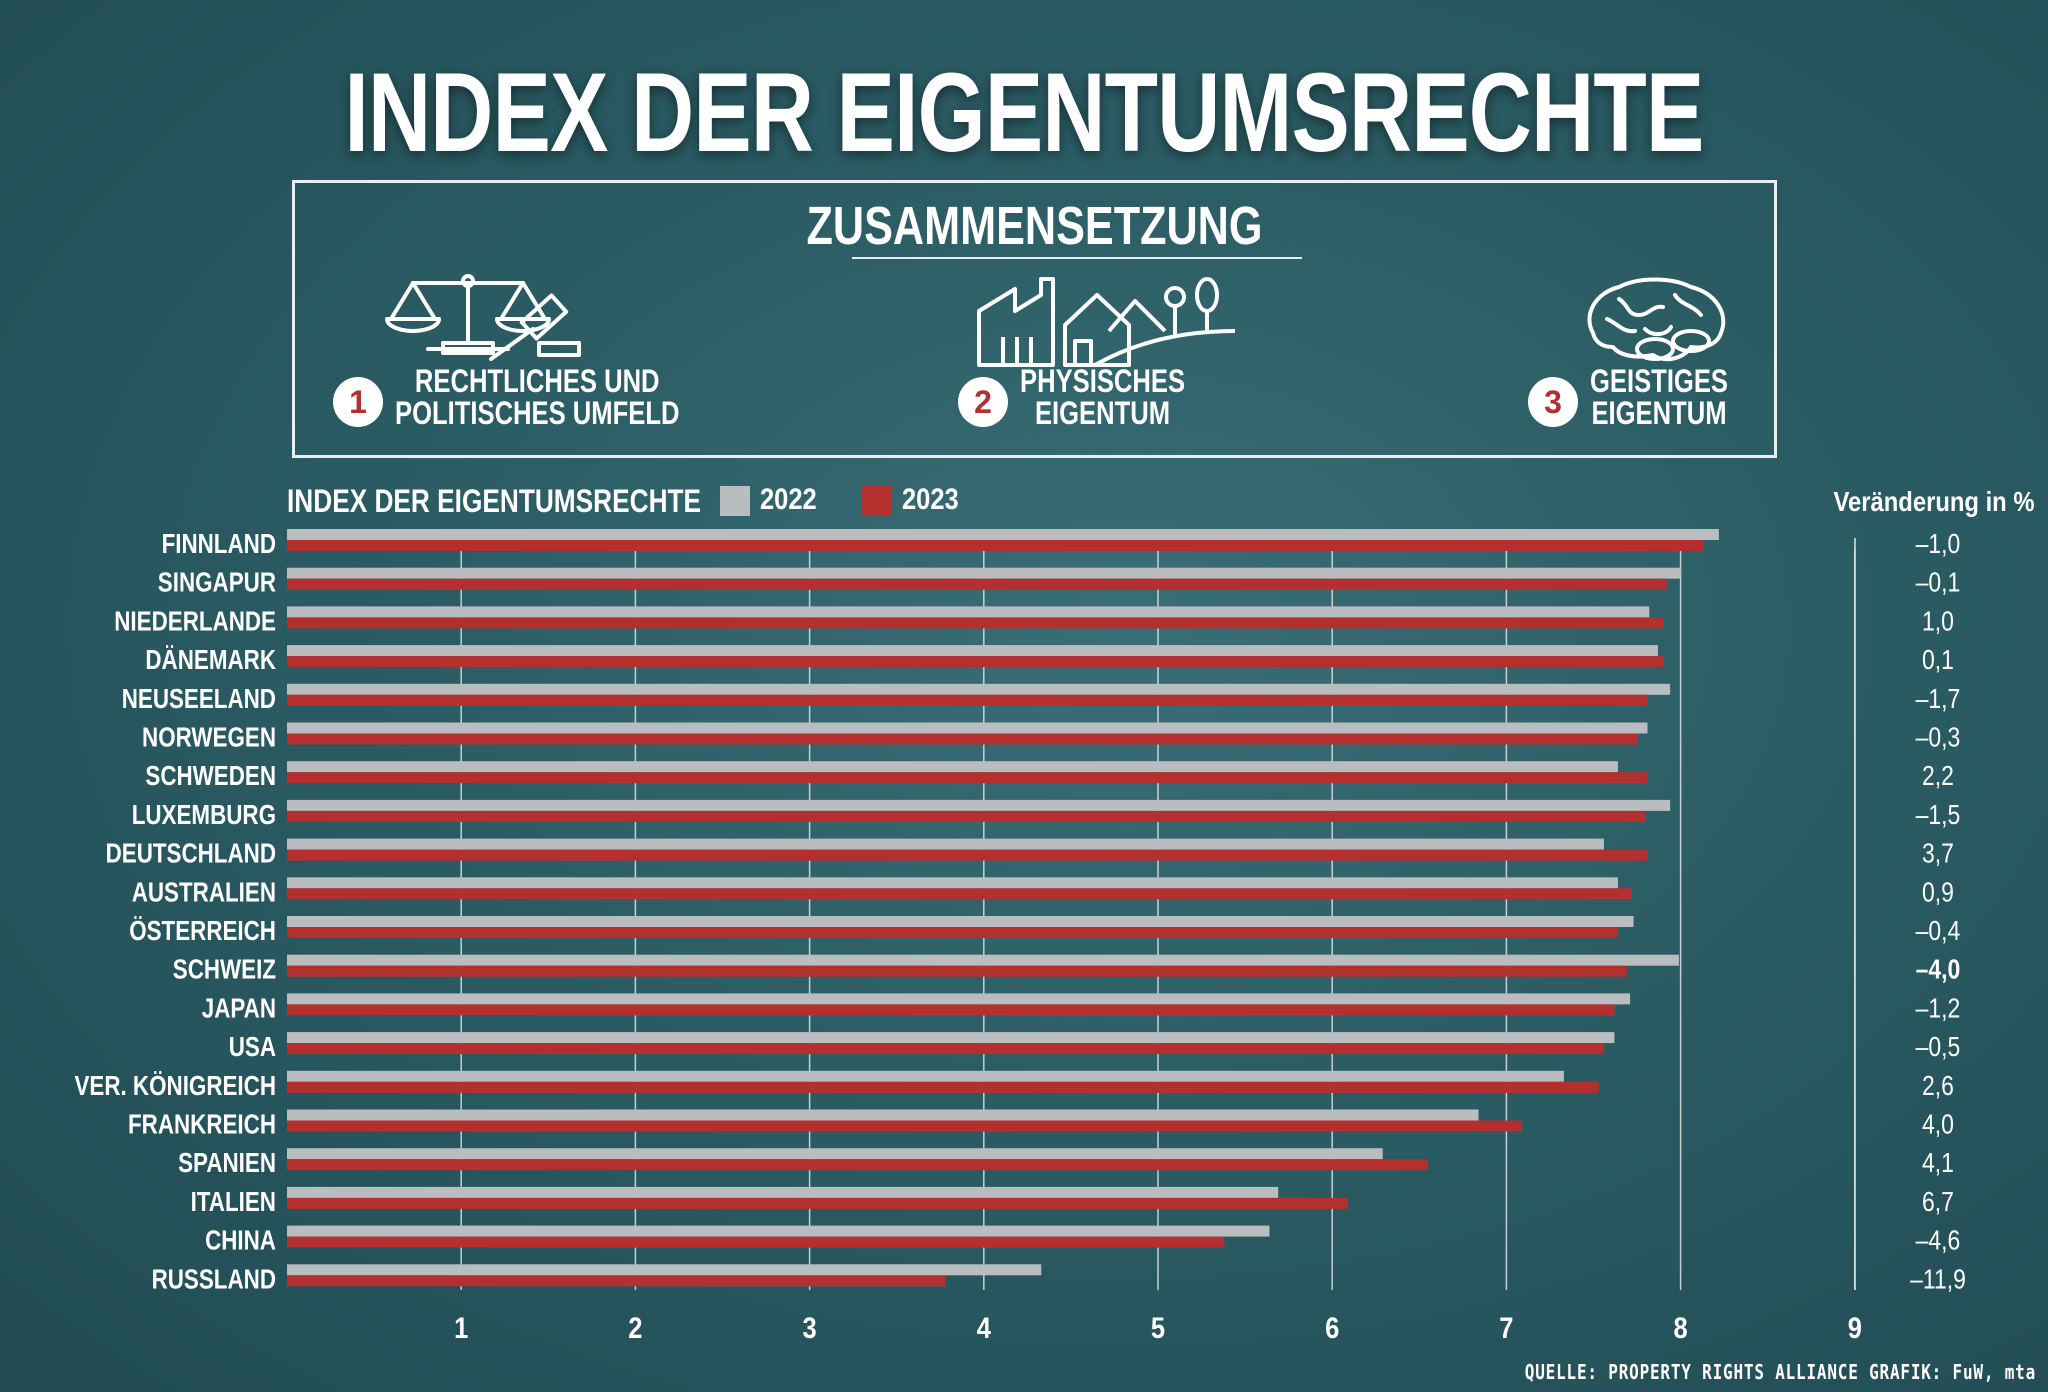 The height and width of the screenshot is (1392, 2048). I want to click on category-label: SCHWEIZ, so click(224, 969).